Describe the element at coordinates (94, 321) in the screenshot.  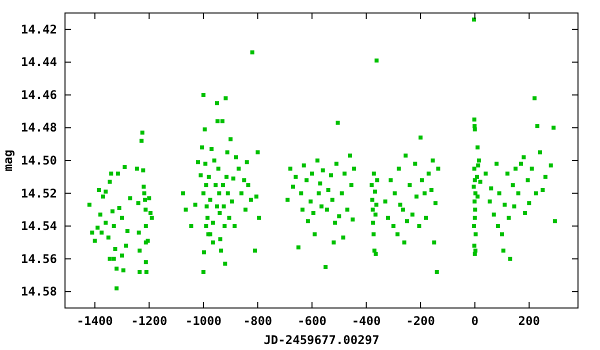
I see `x-tick-label: -1400` at that location.